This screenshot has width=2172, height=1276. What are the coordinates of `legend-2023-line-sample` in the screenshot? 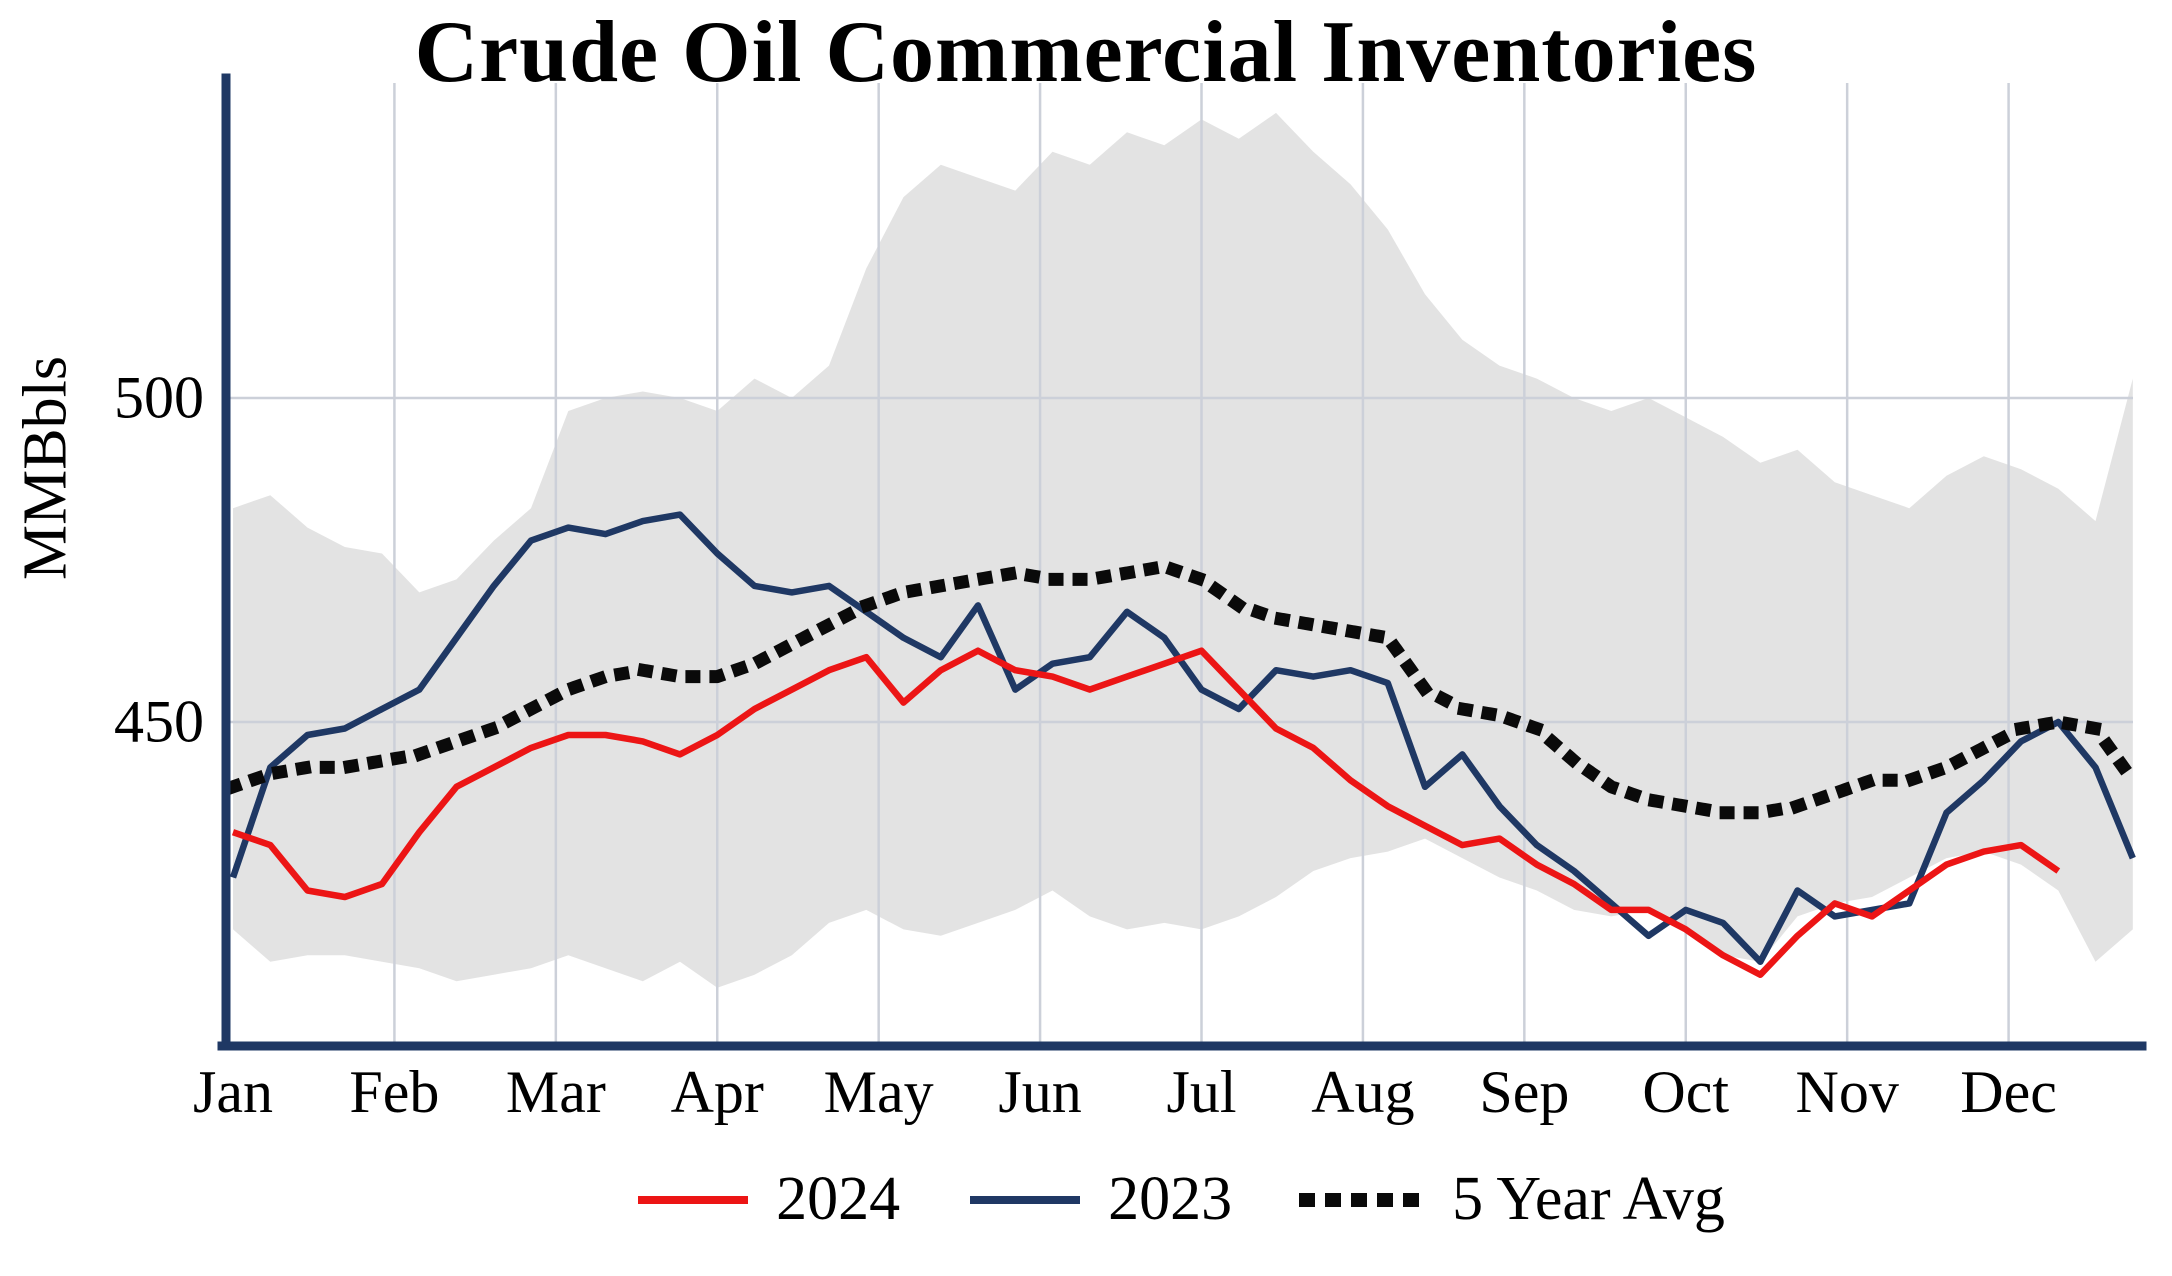 It's located at (1025, 1199).